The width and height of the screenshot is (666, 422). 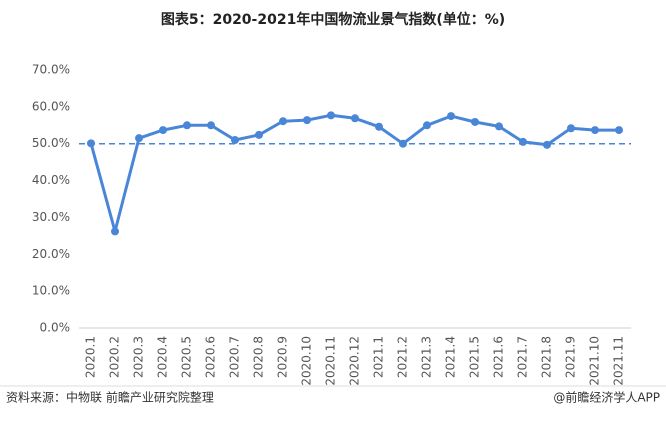 I want to click on x-tick-label: 2021.5, so click(x=475, y=357).